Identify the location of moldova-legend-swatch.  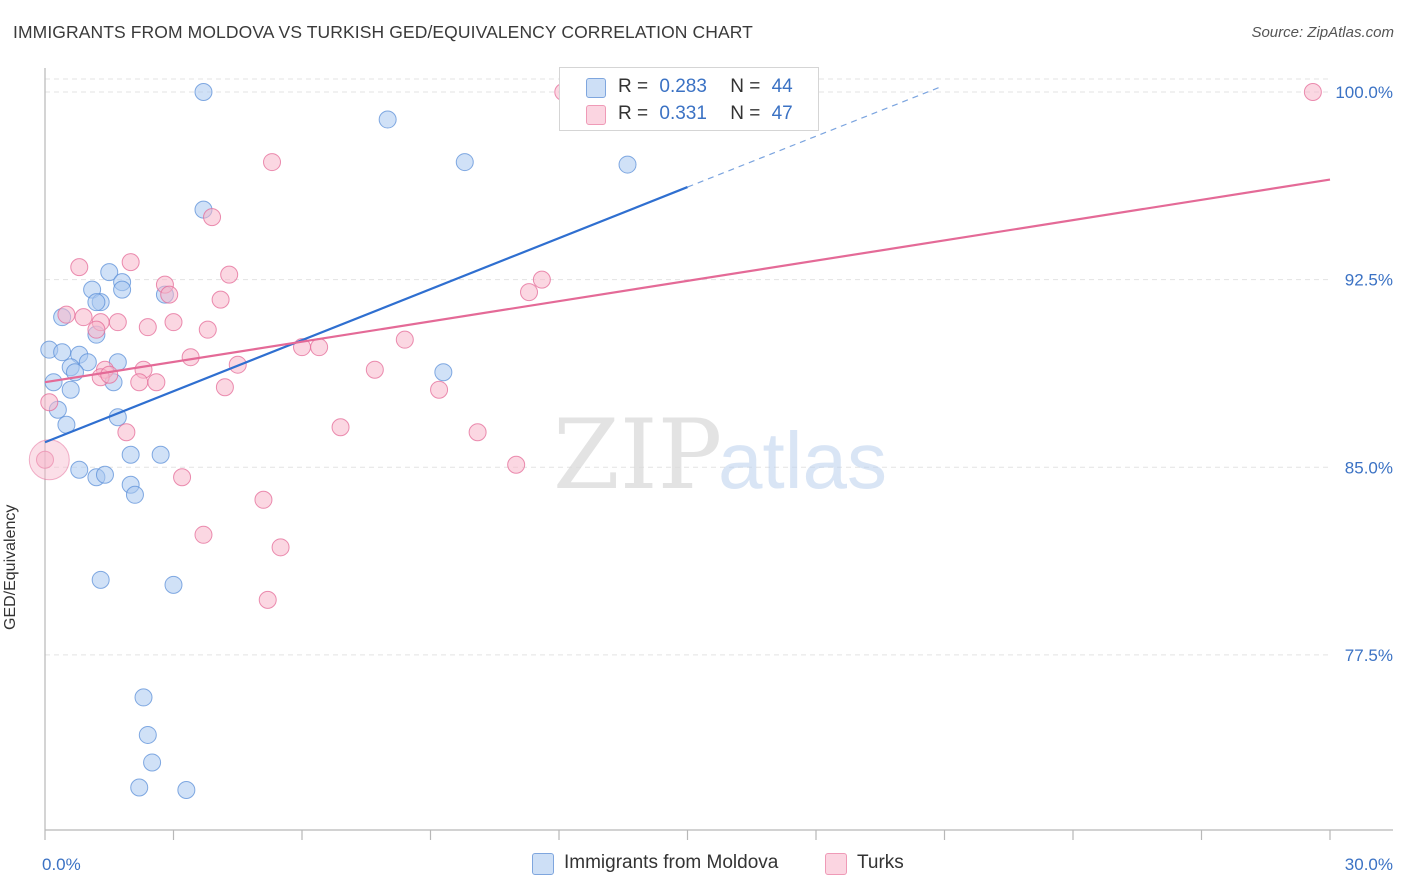
(543, 864).